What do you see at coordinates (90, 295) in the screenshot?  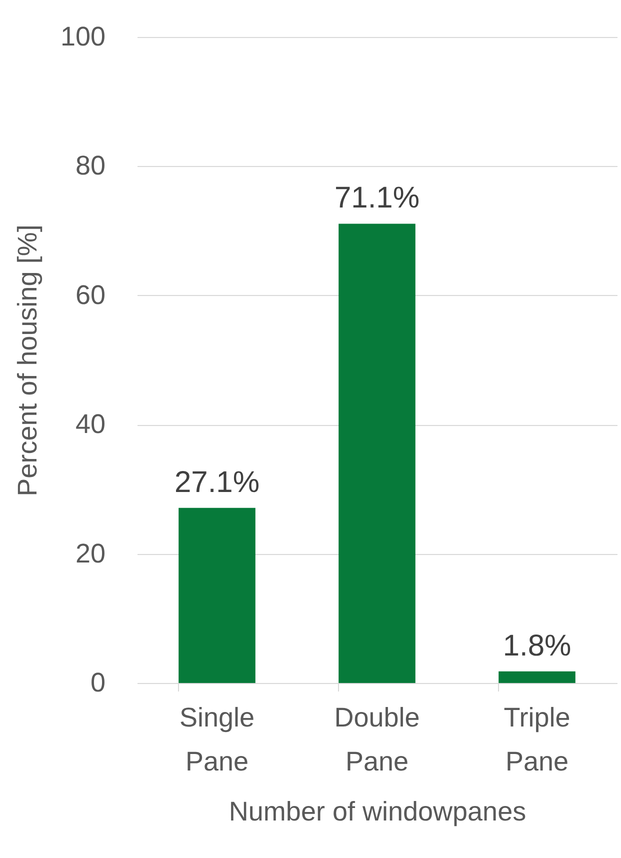 I see `y-tick-label: 60` at bounding box center [90, 295].